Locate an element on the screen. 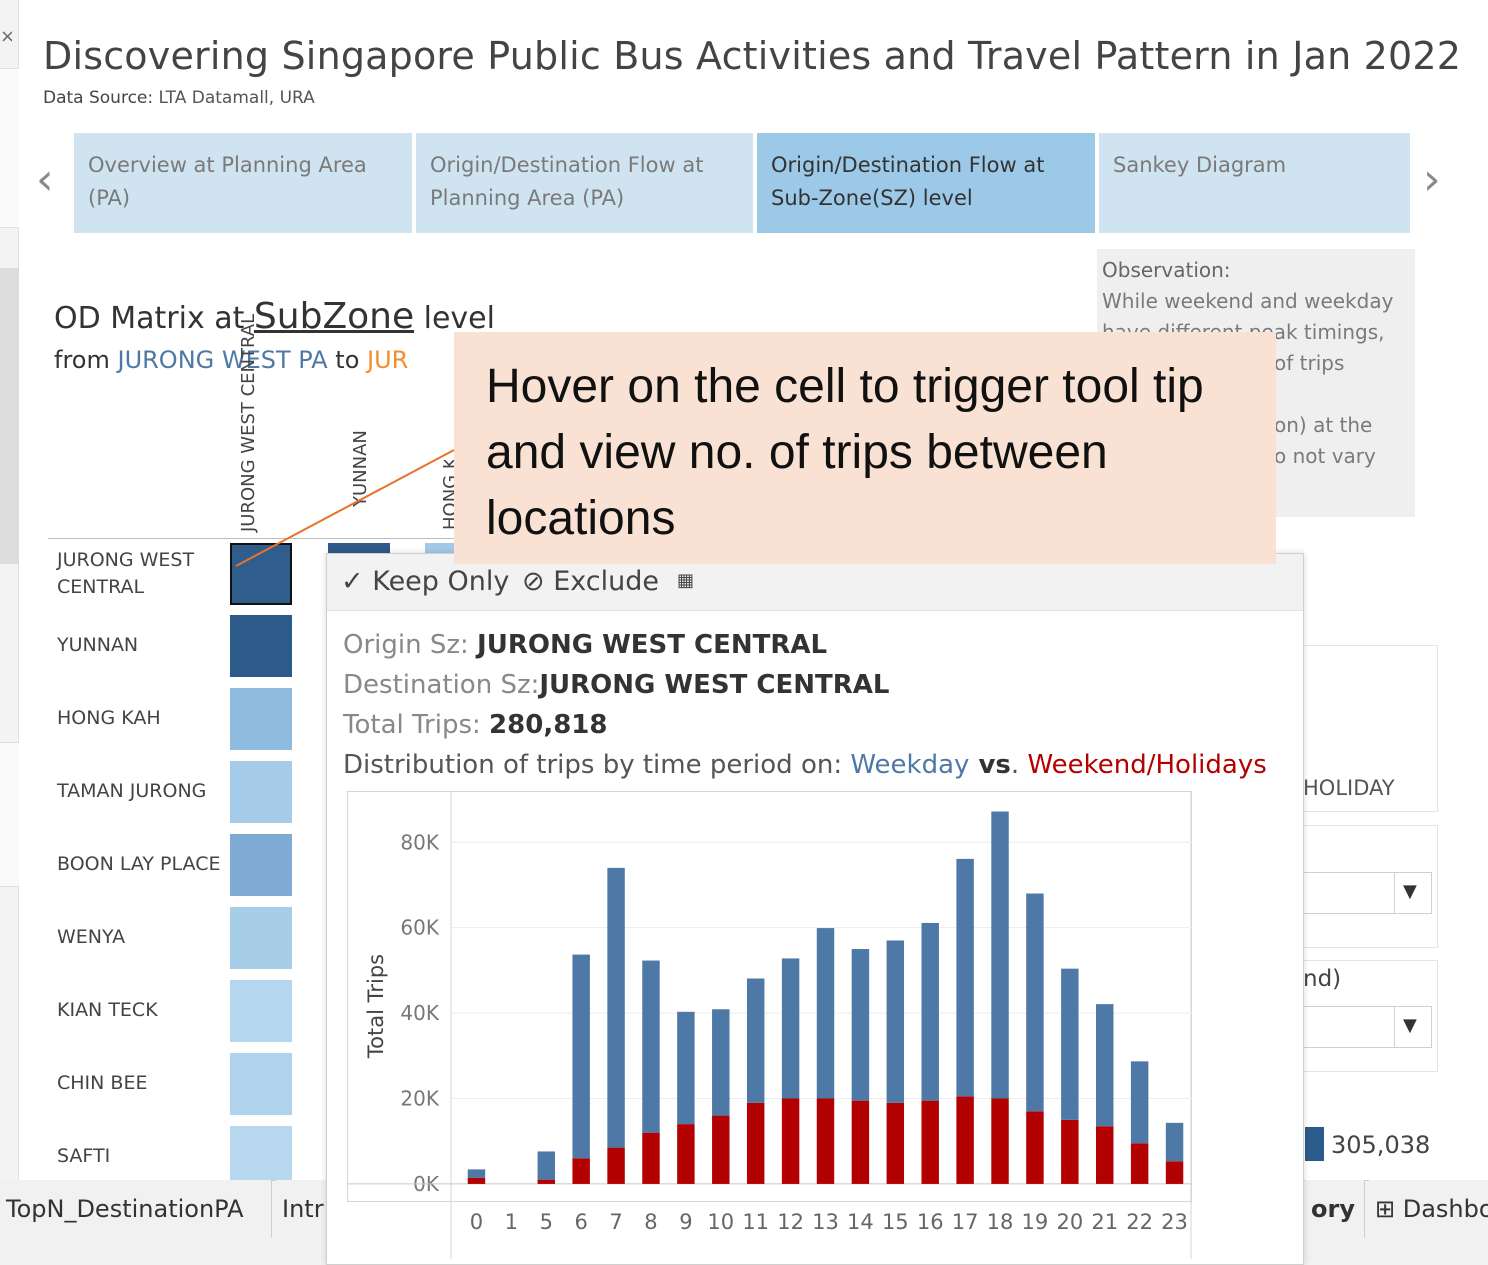  y-axis-title: Total Trips is located at coordinates (376, 1006).